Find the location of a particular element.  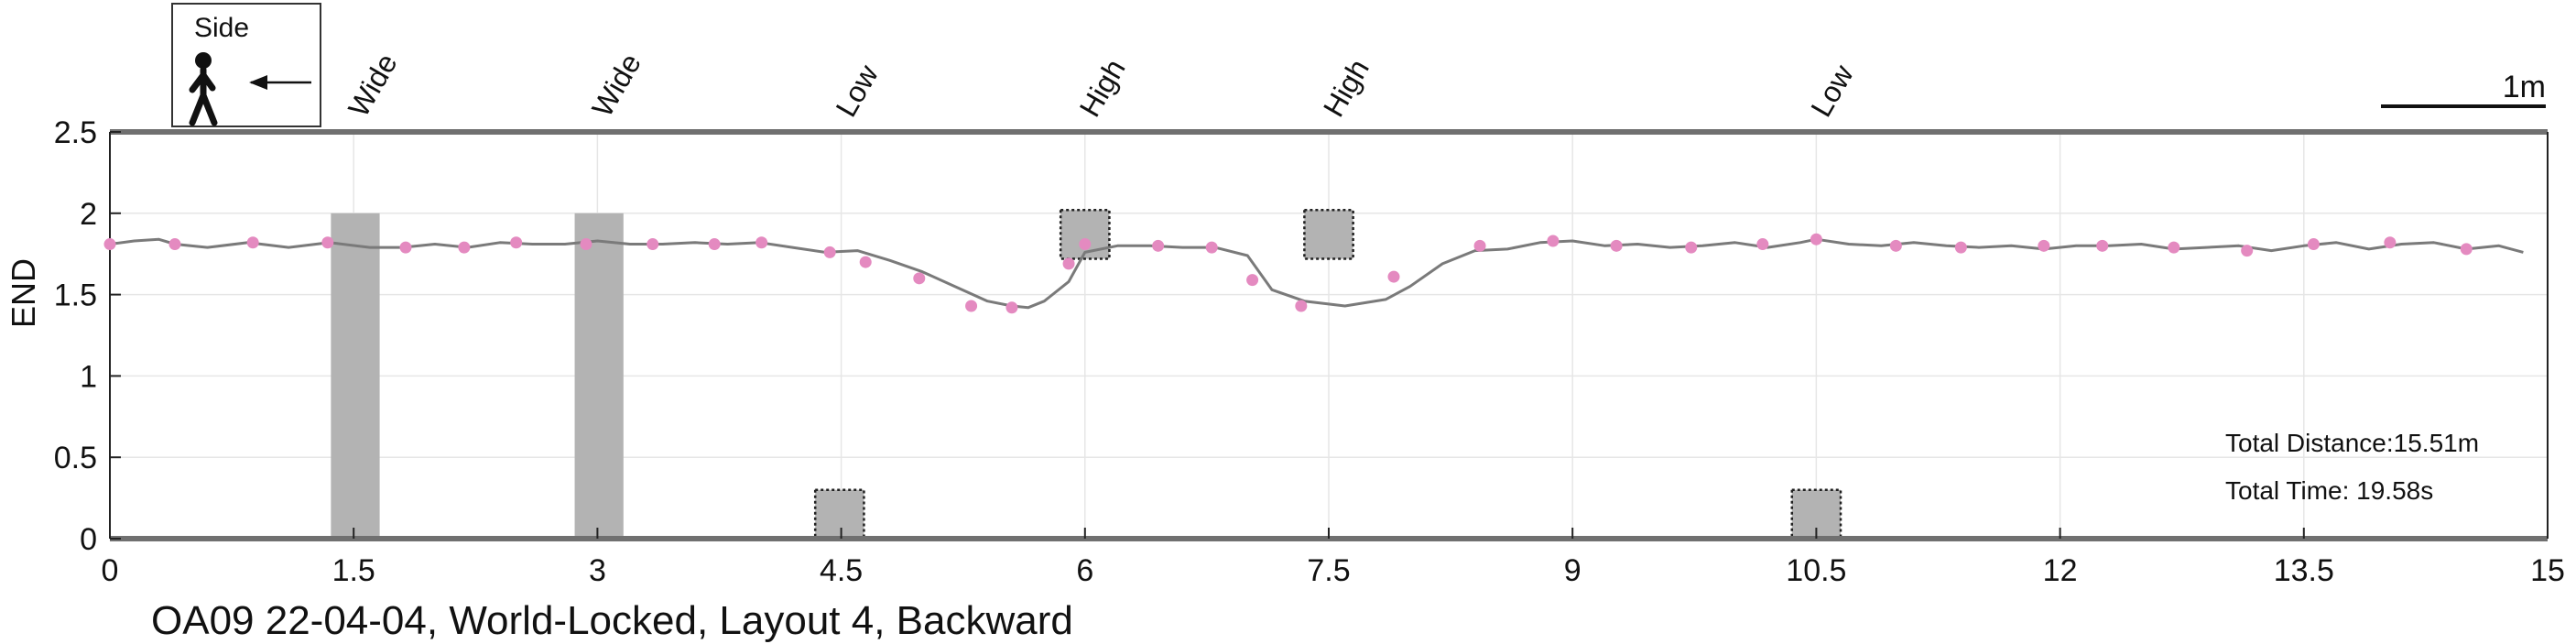

x-tick-label: 6 is located at coordinates (1084, 570).